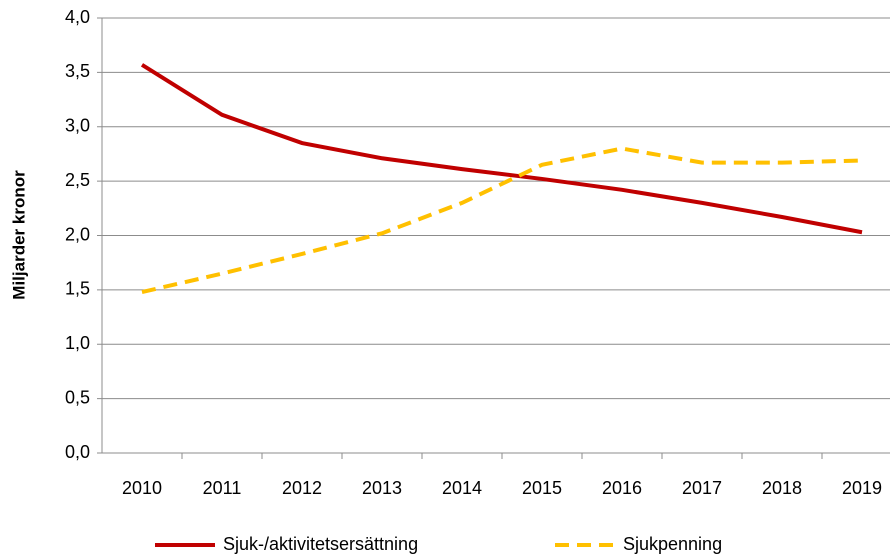  I want to click on y-axis-label: Miljarder kronor, so click(18, 235).